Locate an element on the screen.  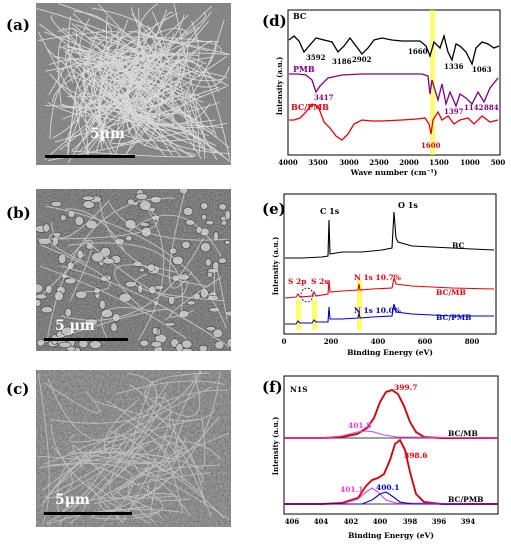
tick-f-400: 400 is located at coordinates (380, 521).